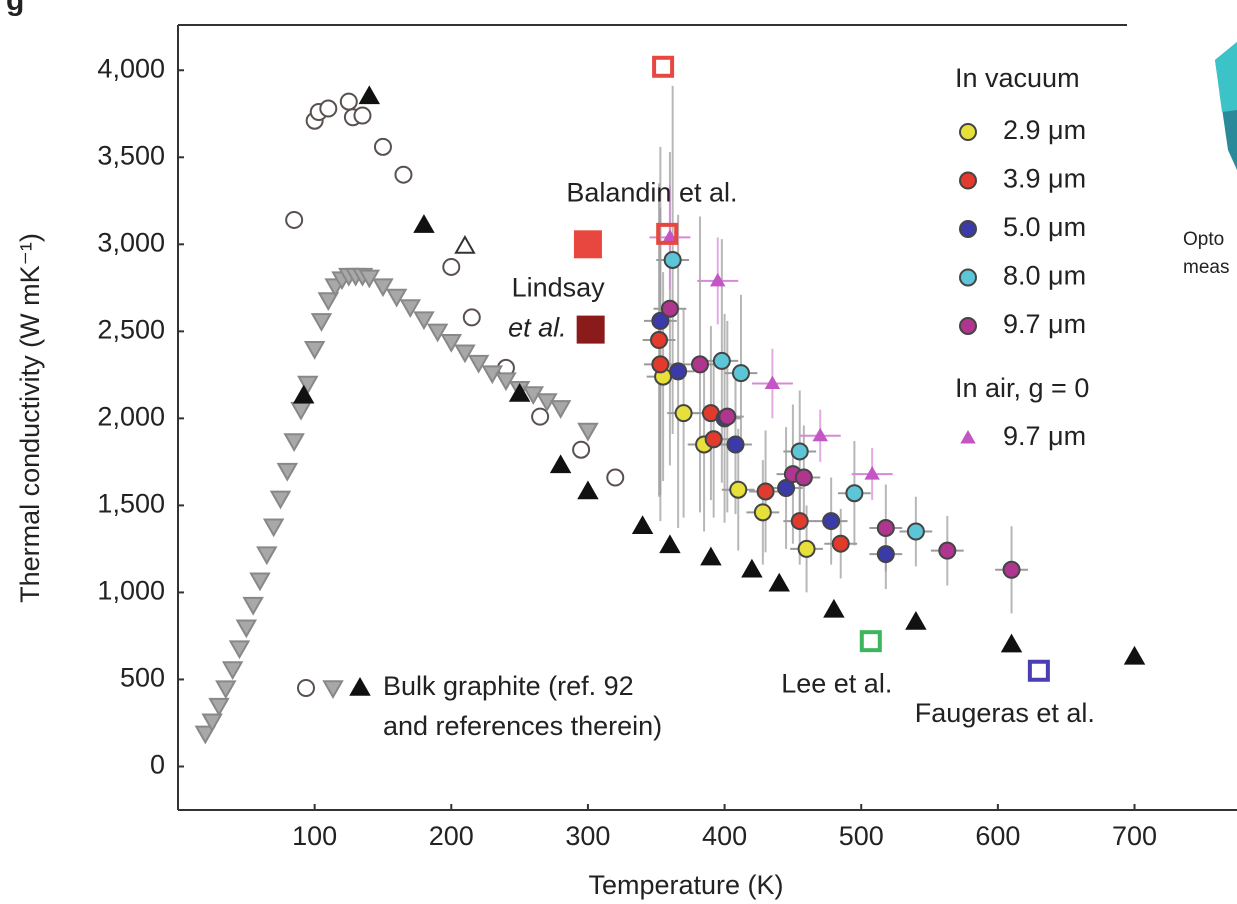 This screenshot has height=904, width=1237. Describe the element at coordinates (1005, 713) in the screenshot. I see `series-label: Faugeras et al.` at that location.